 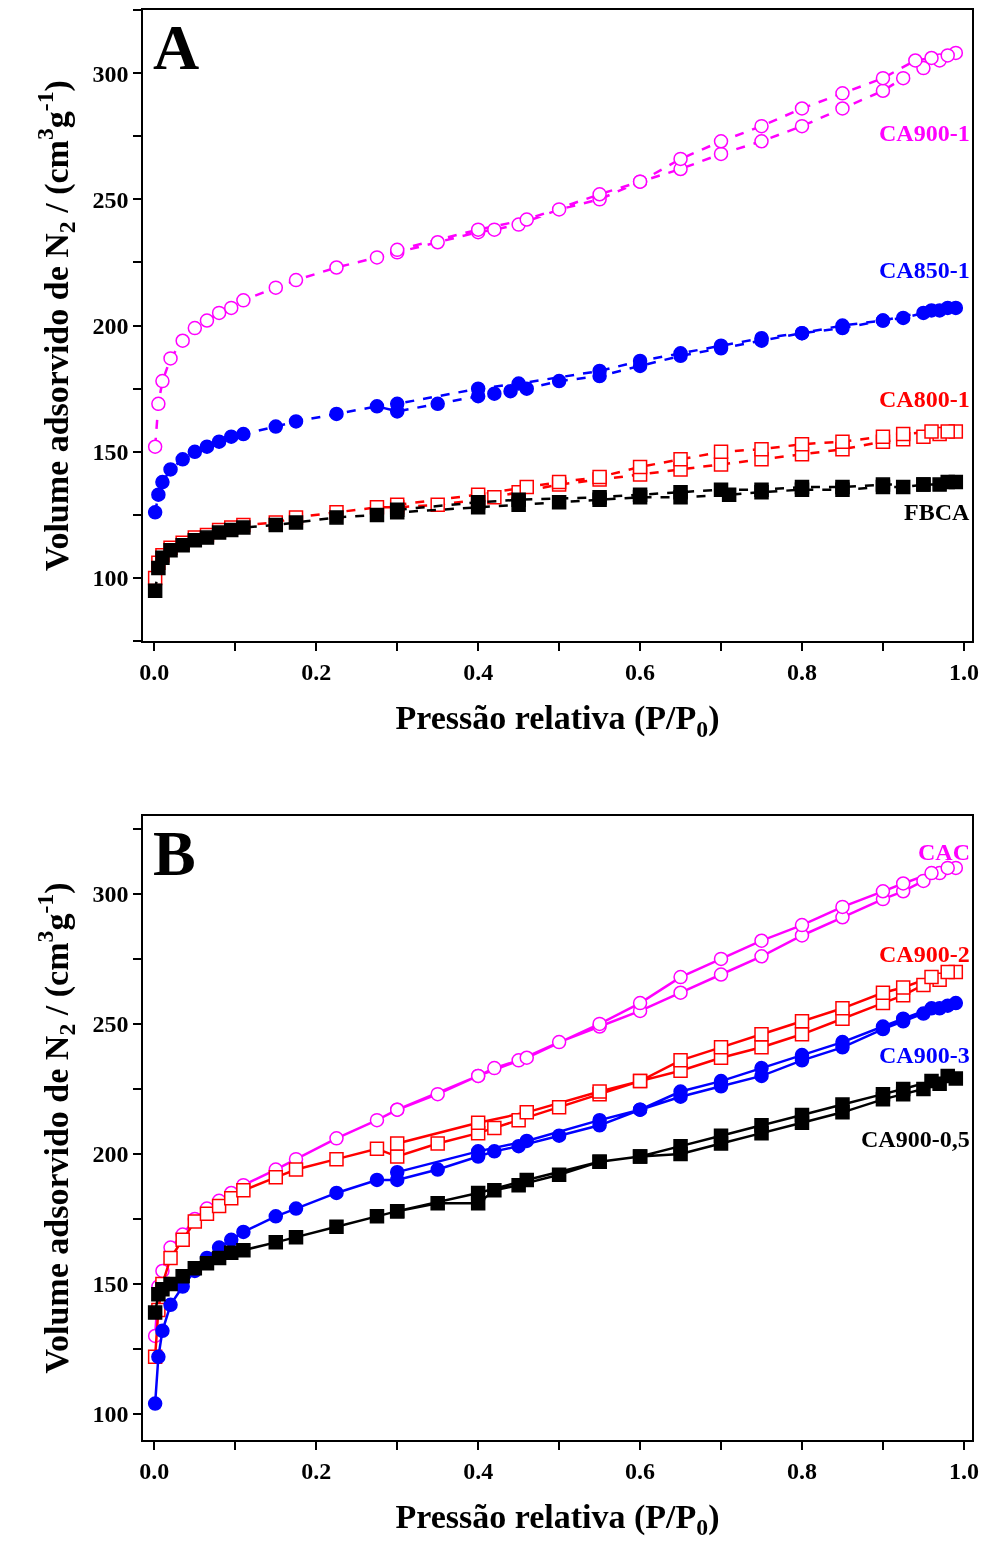 I want to click on series-label: CA850-1, so click(x=924, y=270).